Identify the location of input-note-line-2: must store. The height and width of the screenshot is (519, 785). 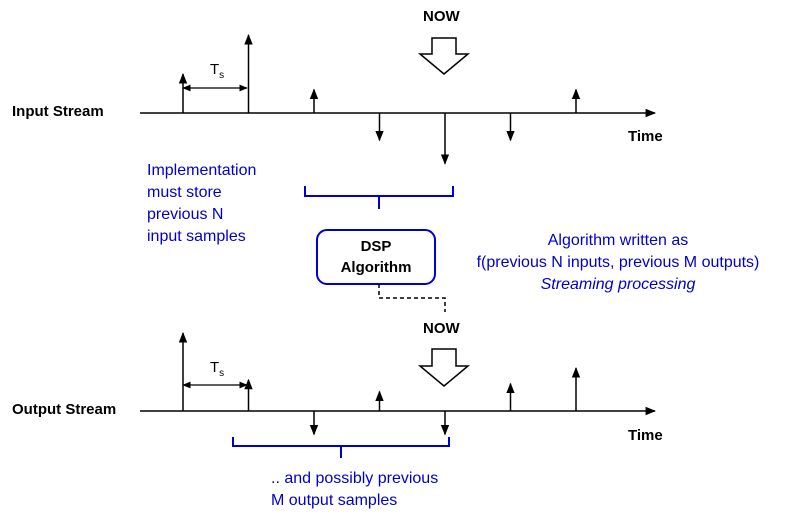
(184, 192).